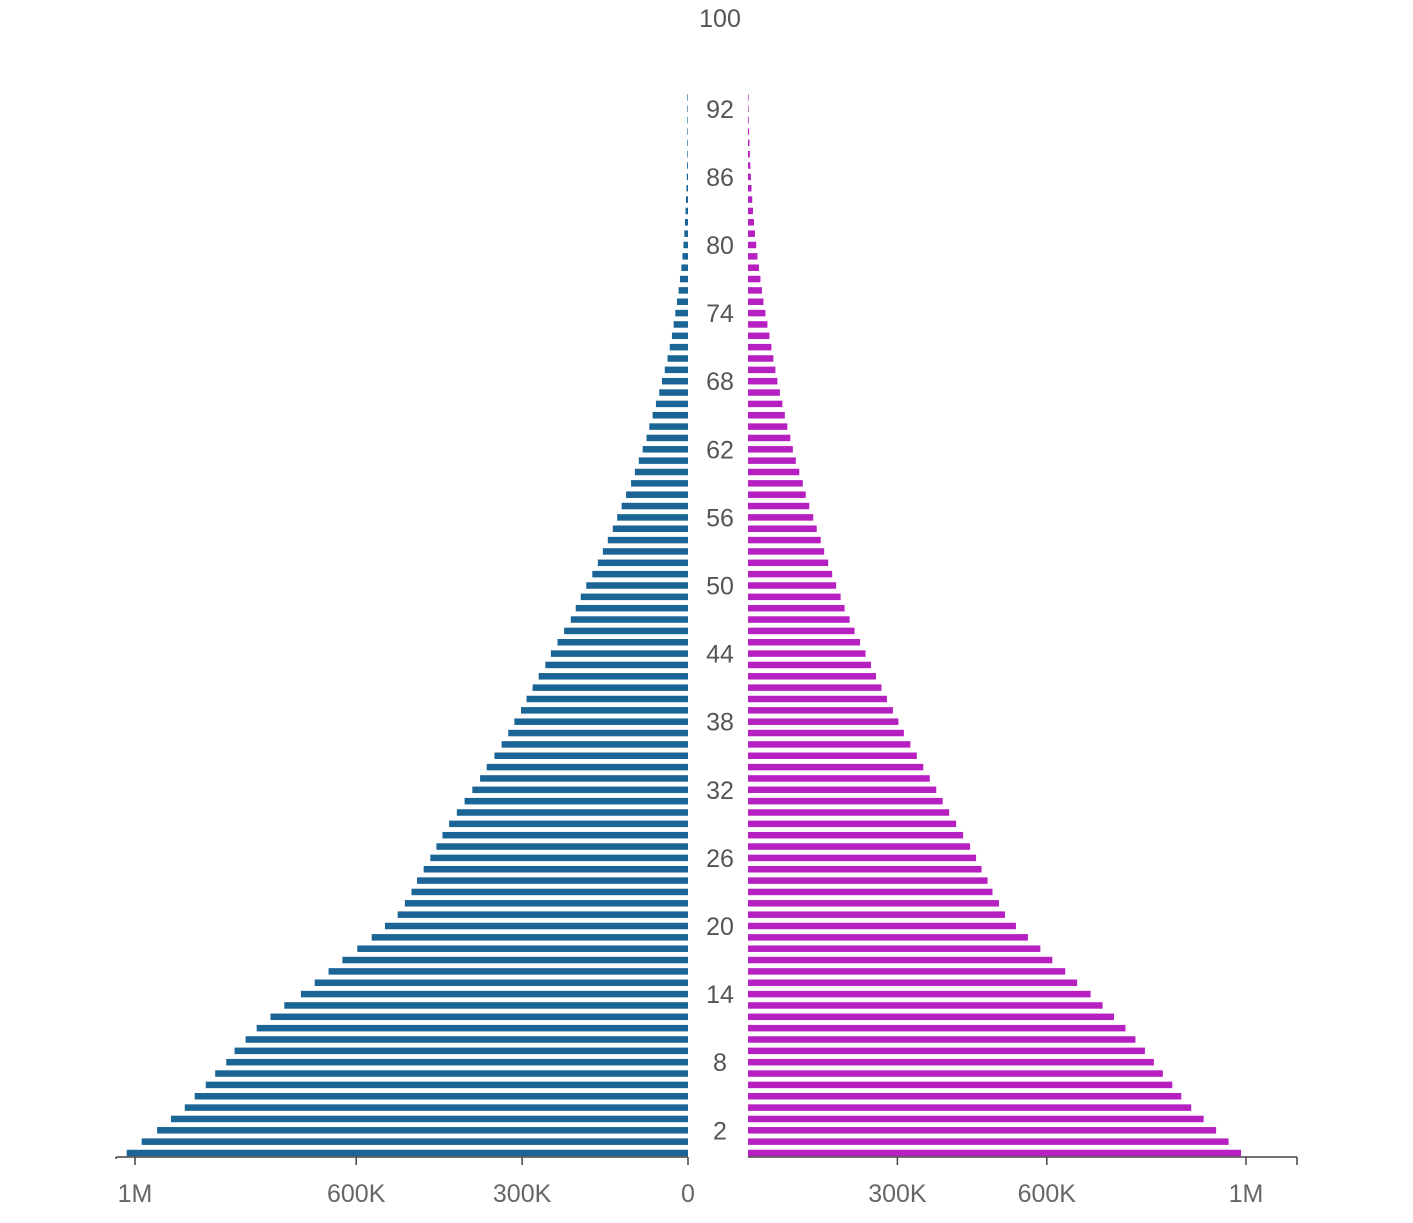 The height and width of the screenshot is (1223, 1413). Describe the element at coordinates (720, 382) in the screenshot. I see `age-label: 68` at that location.